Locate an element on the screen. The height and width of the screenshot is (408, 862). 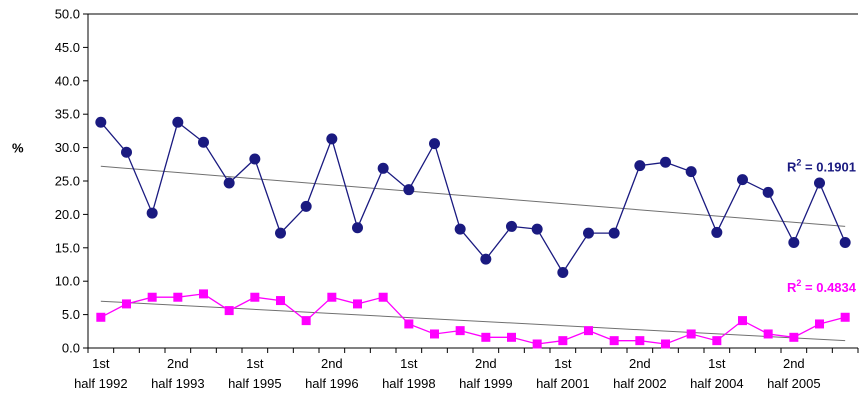
y-tick-label: 10.0 is located at coordinates (67, 281).